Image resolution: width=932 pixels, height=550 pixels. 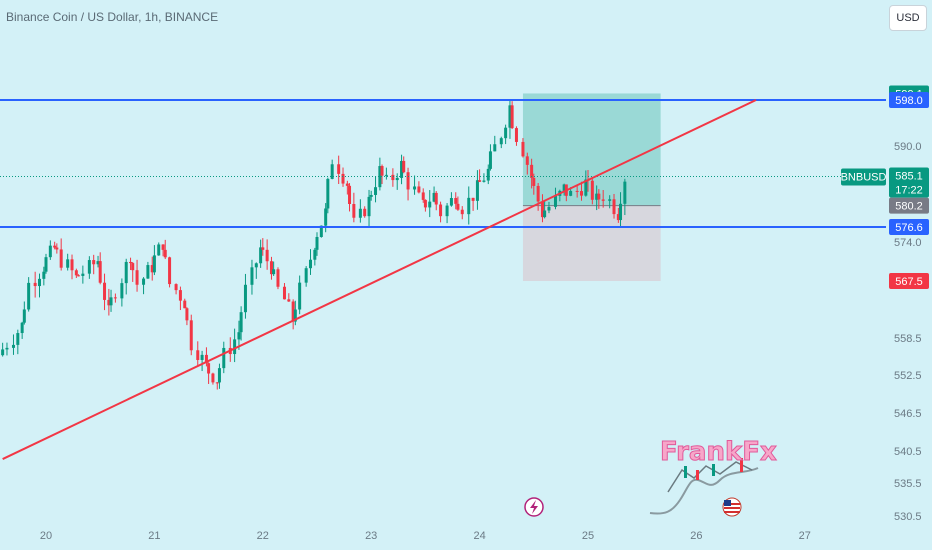 I want to click on time-tick-label: 25, so click(x=588, y=536).